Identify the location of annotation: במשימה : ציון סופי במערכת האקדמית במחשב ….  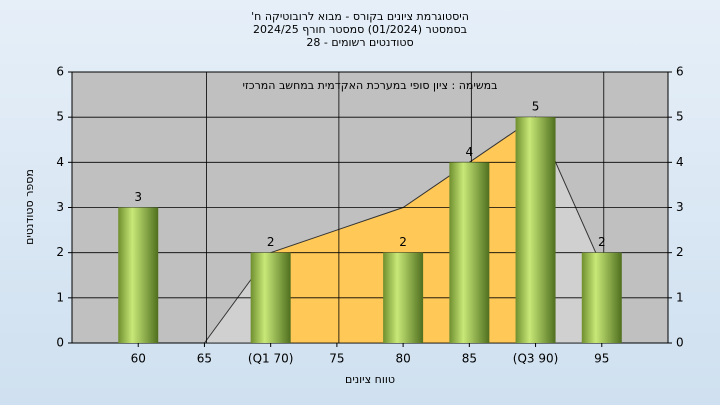
(370, 85).